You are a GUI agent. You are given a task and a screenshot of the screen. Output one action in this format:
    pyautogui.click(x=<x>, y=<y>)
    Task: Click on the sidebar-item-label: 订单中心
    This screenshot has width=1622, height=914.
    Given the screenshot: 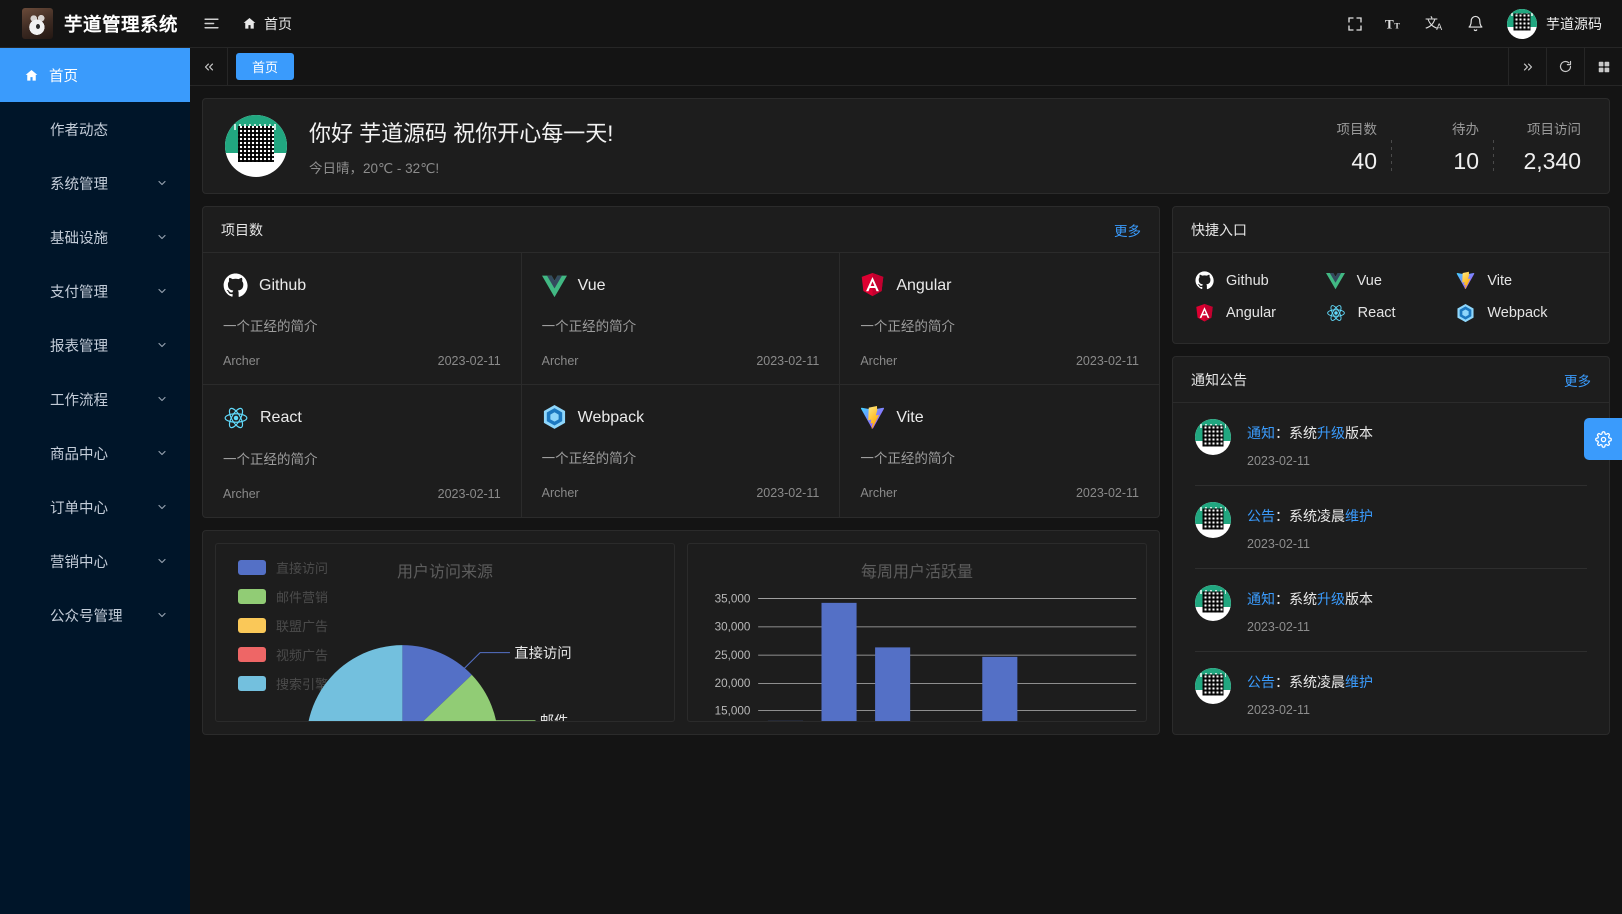 What is the action you would take?
    pyautogui.click(x=79, y=508)
    